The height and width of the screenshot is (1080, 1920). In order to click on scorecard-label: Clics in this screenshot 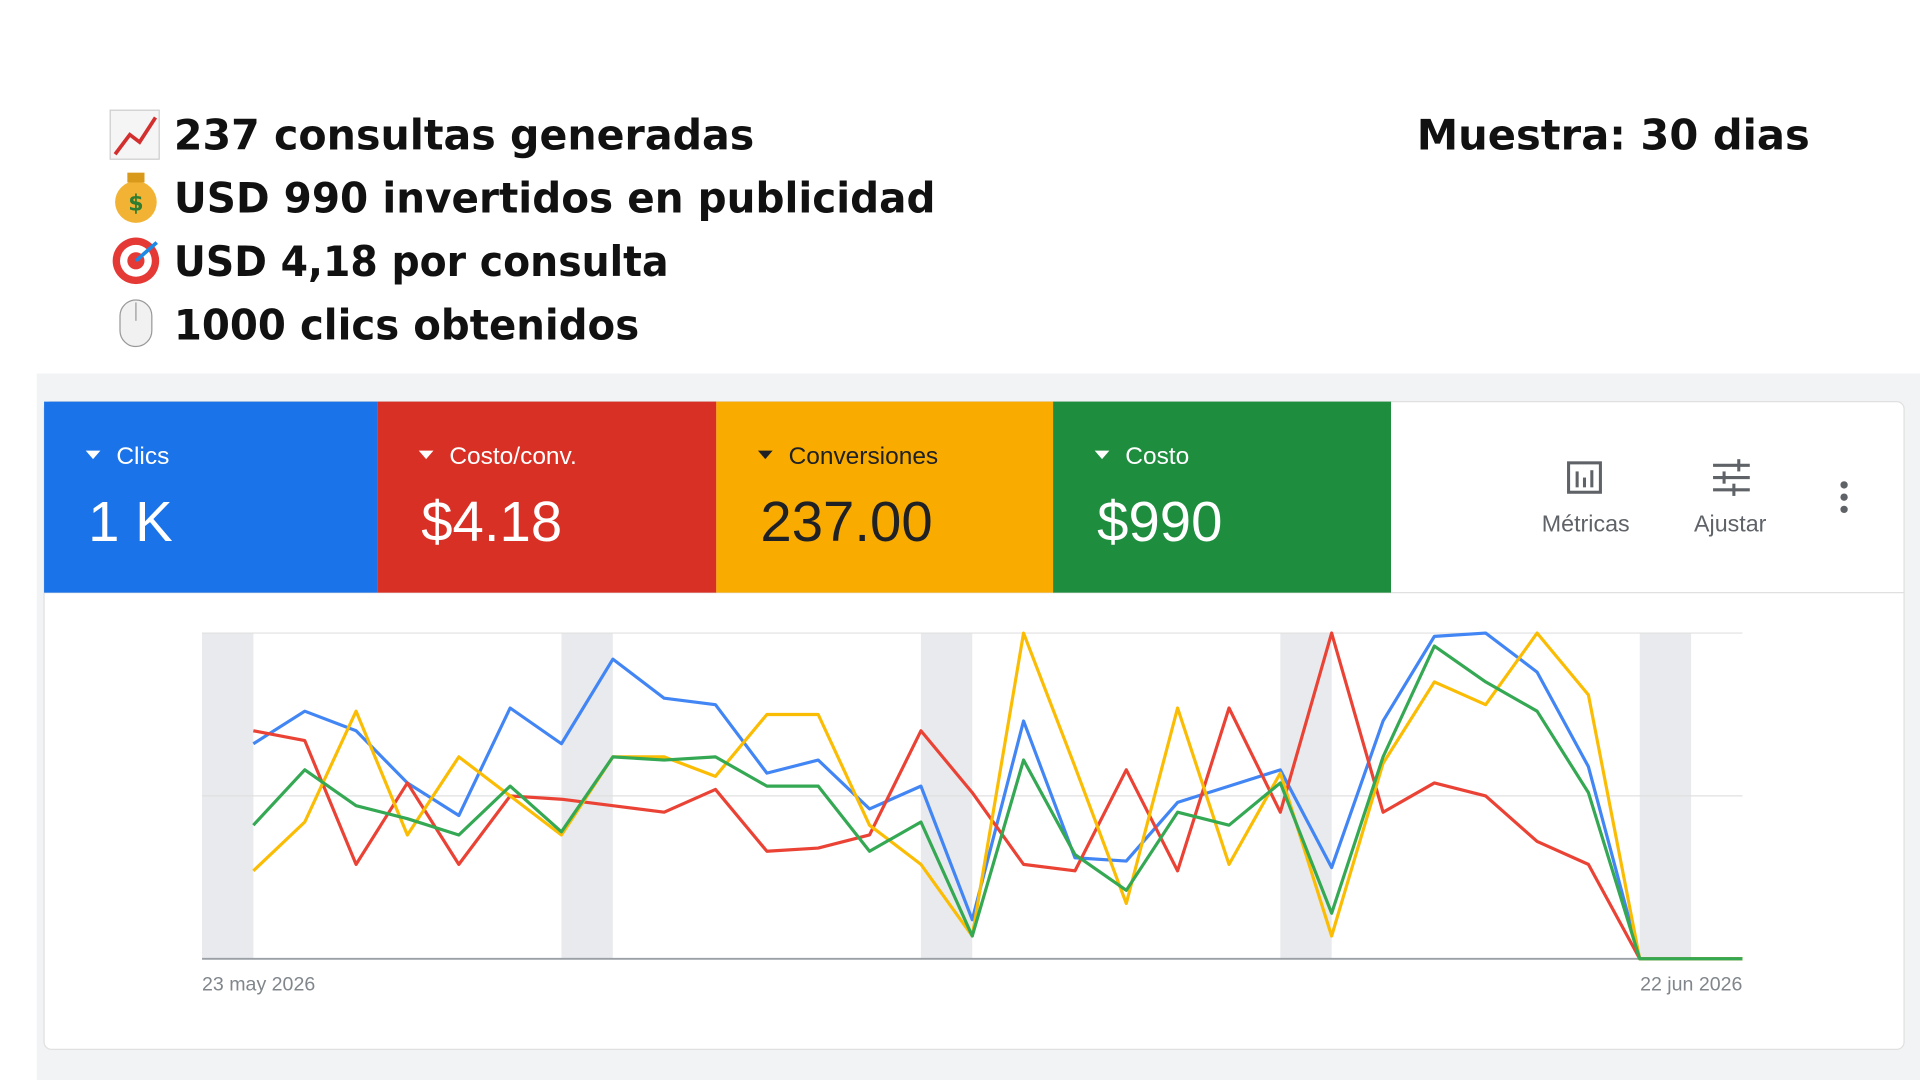, I will do `click(142, 456)`.